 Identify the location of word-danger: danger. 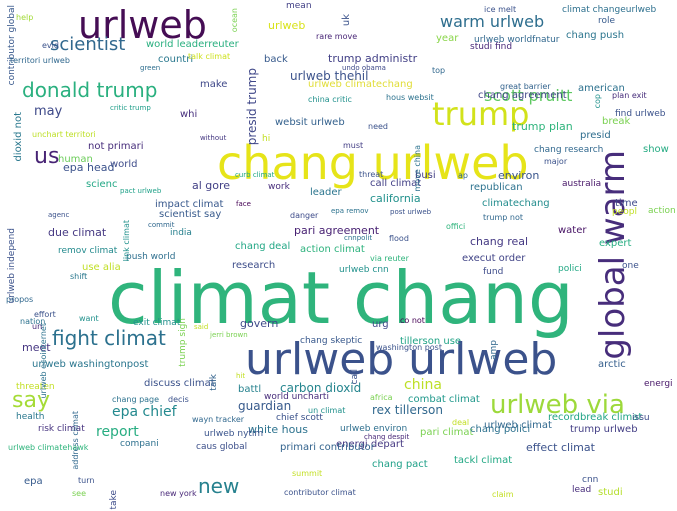
(304, 215).